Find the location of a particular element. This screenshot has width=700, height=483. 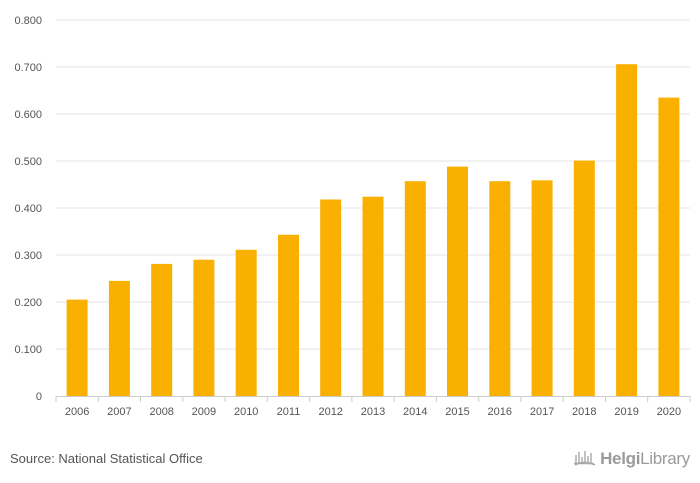

y-tick-label: 0 is located at coordinates (39, 397).